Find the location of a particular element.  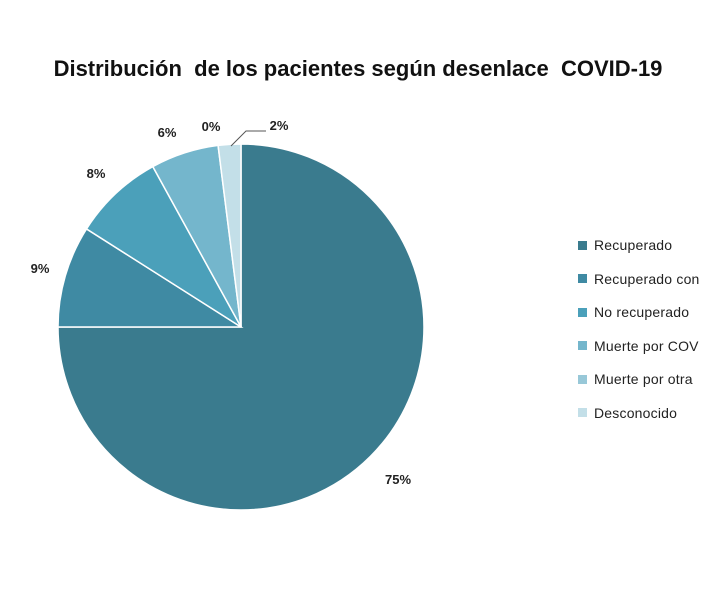

data-label-3: 6% is located at coordinates (167, 132).